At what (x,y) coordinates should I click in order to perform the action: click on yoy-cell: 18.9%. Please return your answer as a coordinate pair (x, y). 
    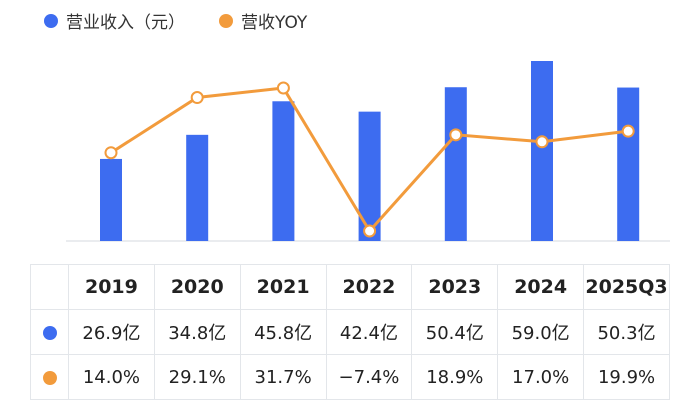
    Looking at the image, I should click on (455, 377).